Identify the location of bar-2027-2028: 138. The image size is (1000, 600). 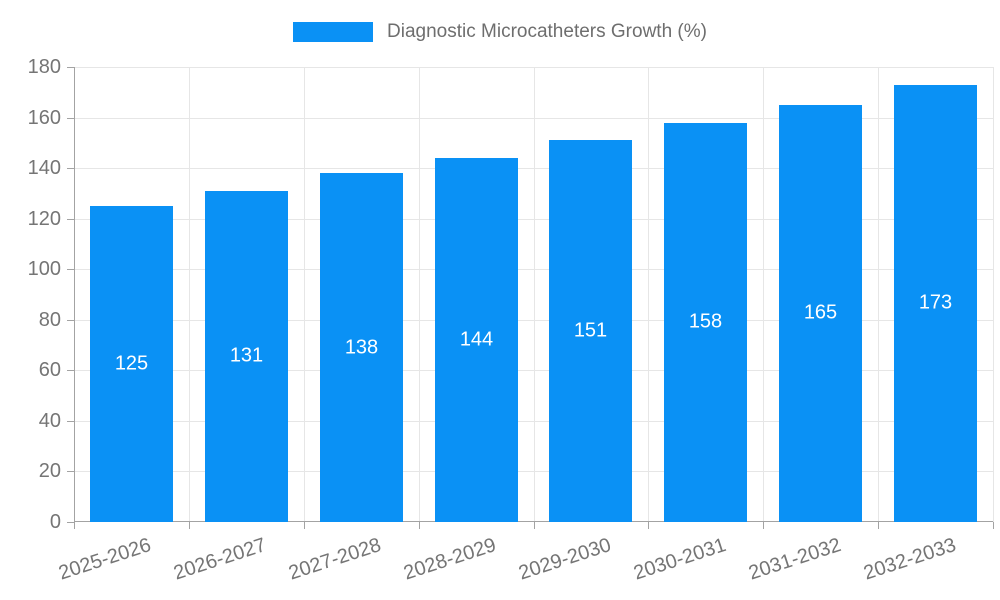
(361, 347).